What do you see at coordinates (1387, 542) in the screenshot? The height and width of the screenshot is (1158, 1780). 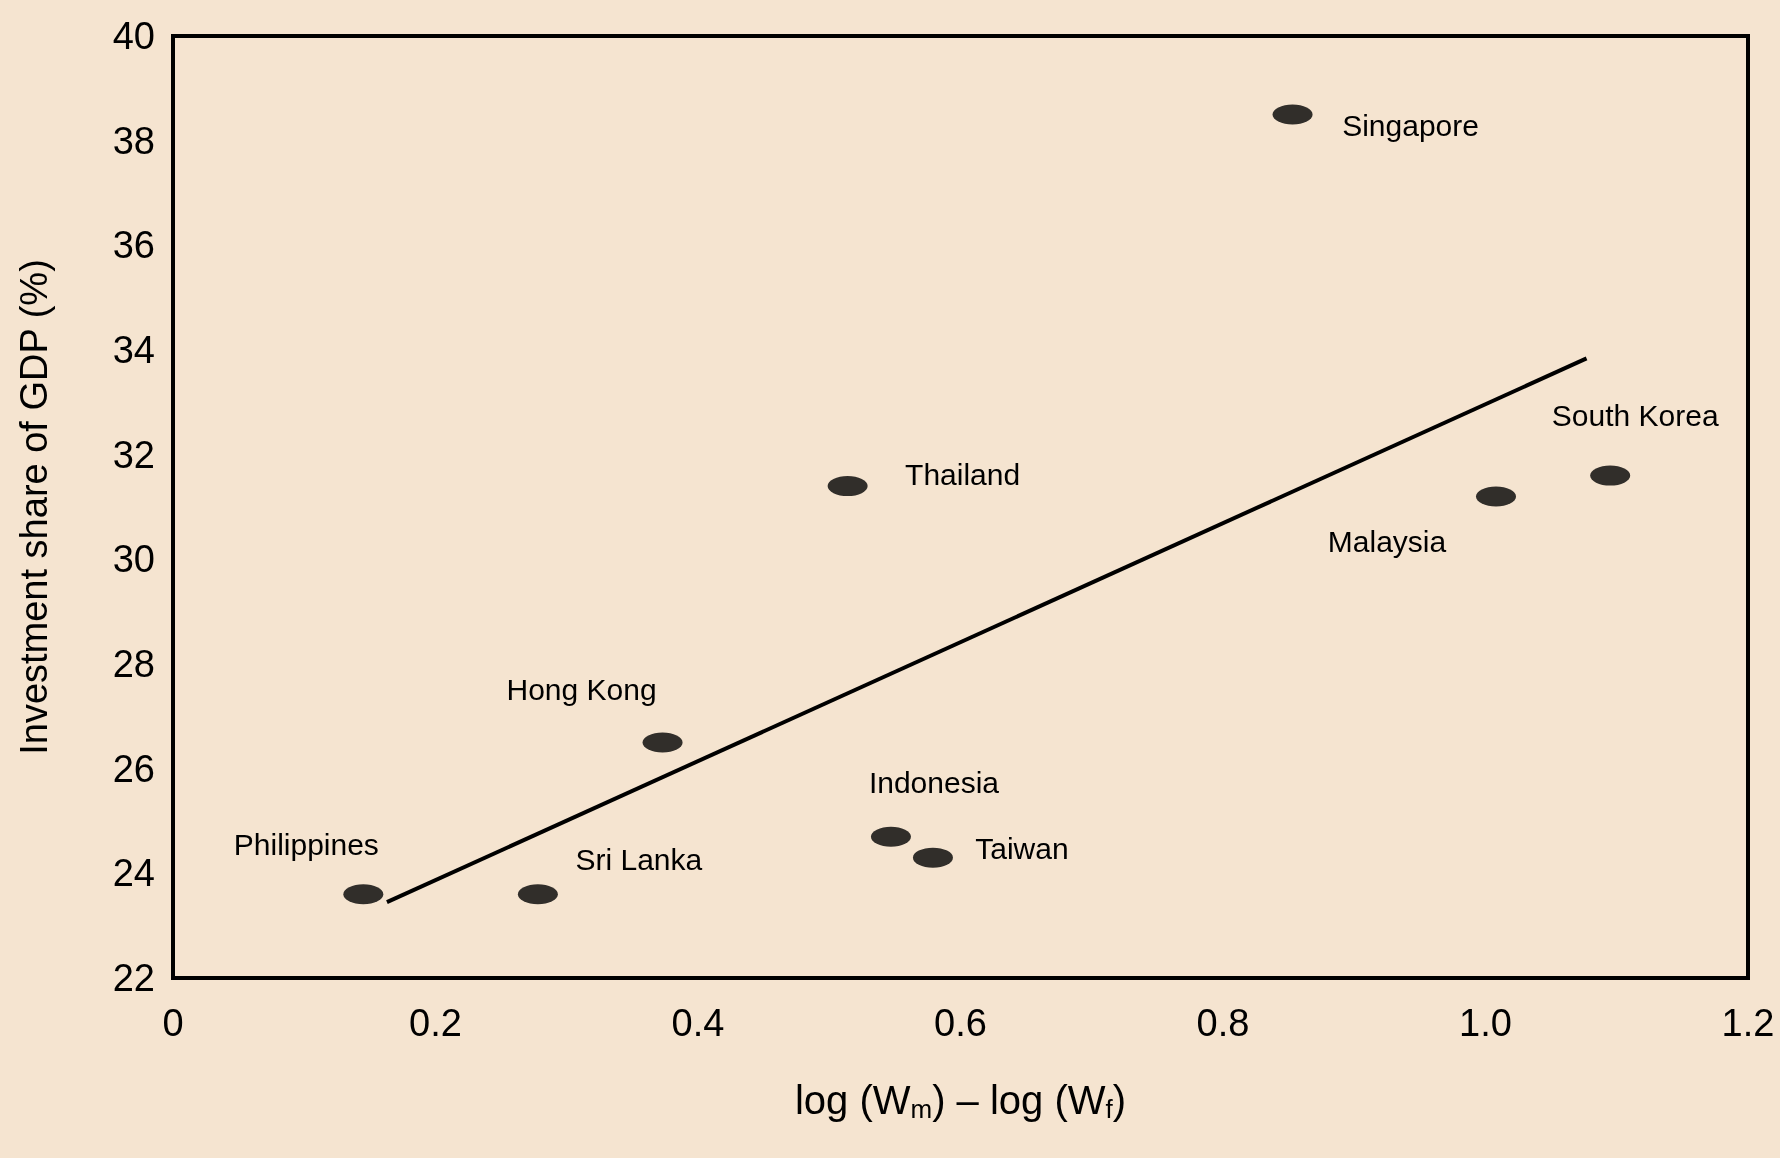 I see `annotation: Malaysia` at bounding box center [1387, 542].